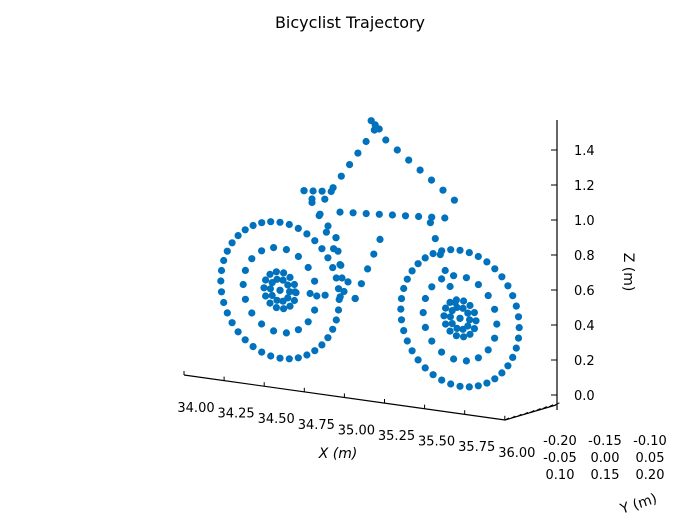 Image resolution: width=700 pixels, height=525 pixels. What do you see at coordinates (584, 256) in the screenshot?
I see `z-tick-label: 0.8` at bounding box center [584, 256].